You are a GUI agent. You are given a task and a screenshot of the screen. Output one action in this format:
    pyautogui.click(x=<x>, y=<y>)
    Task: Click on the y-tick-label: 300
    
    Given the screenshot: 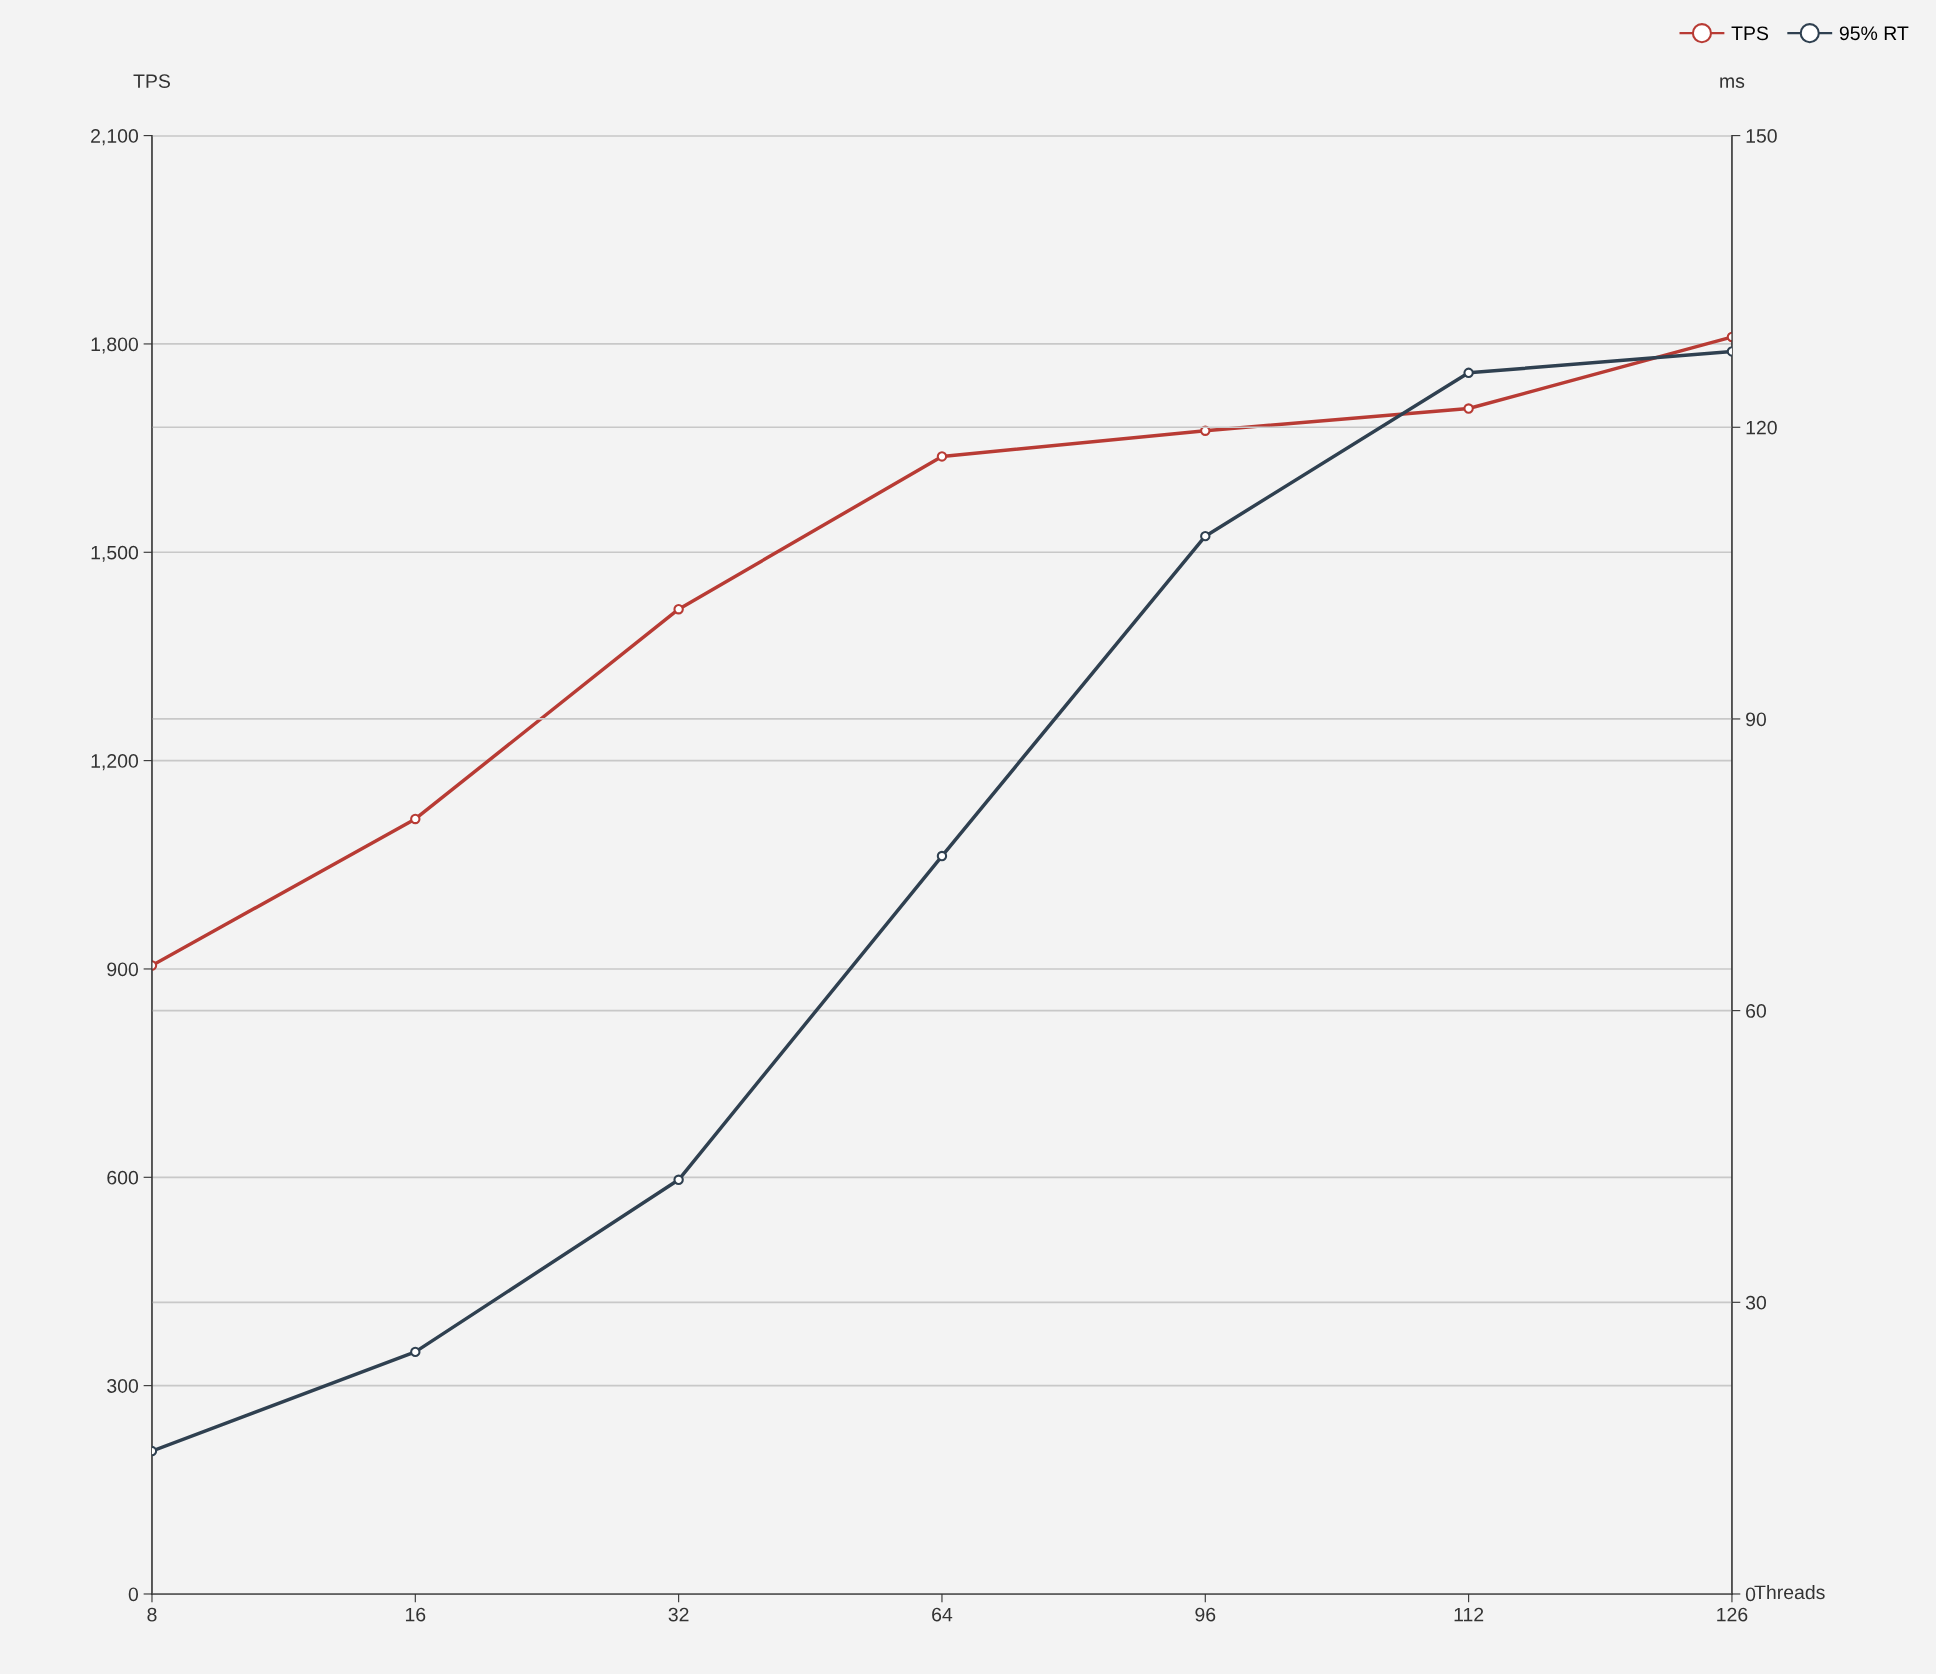 What is the action you would take?
    pyautogui.click(x=123, y=1386)
    